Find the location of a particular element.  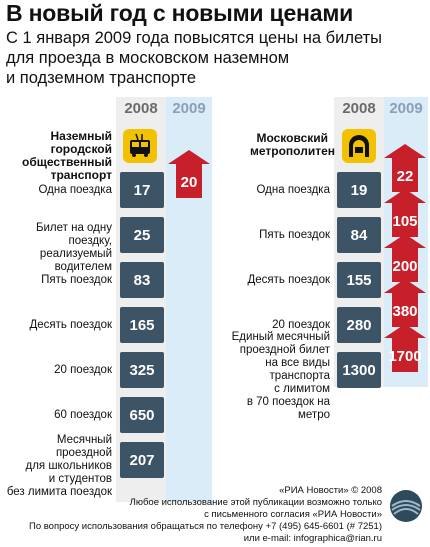

fare-label-line: с лимитом is located at coordinates (302, 389).